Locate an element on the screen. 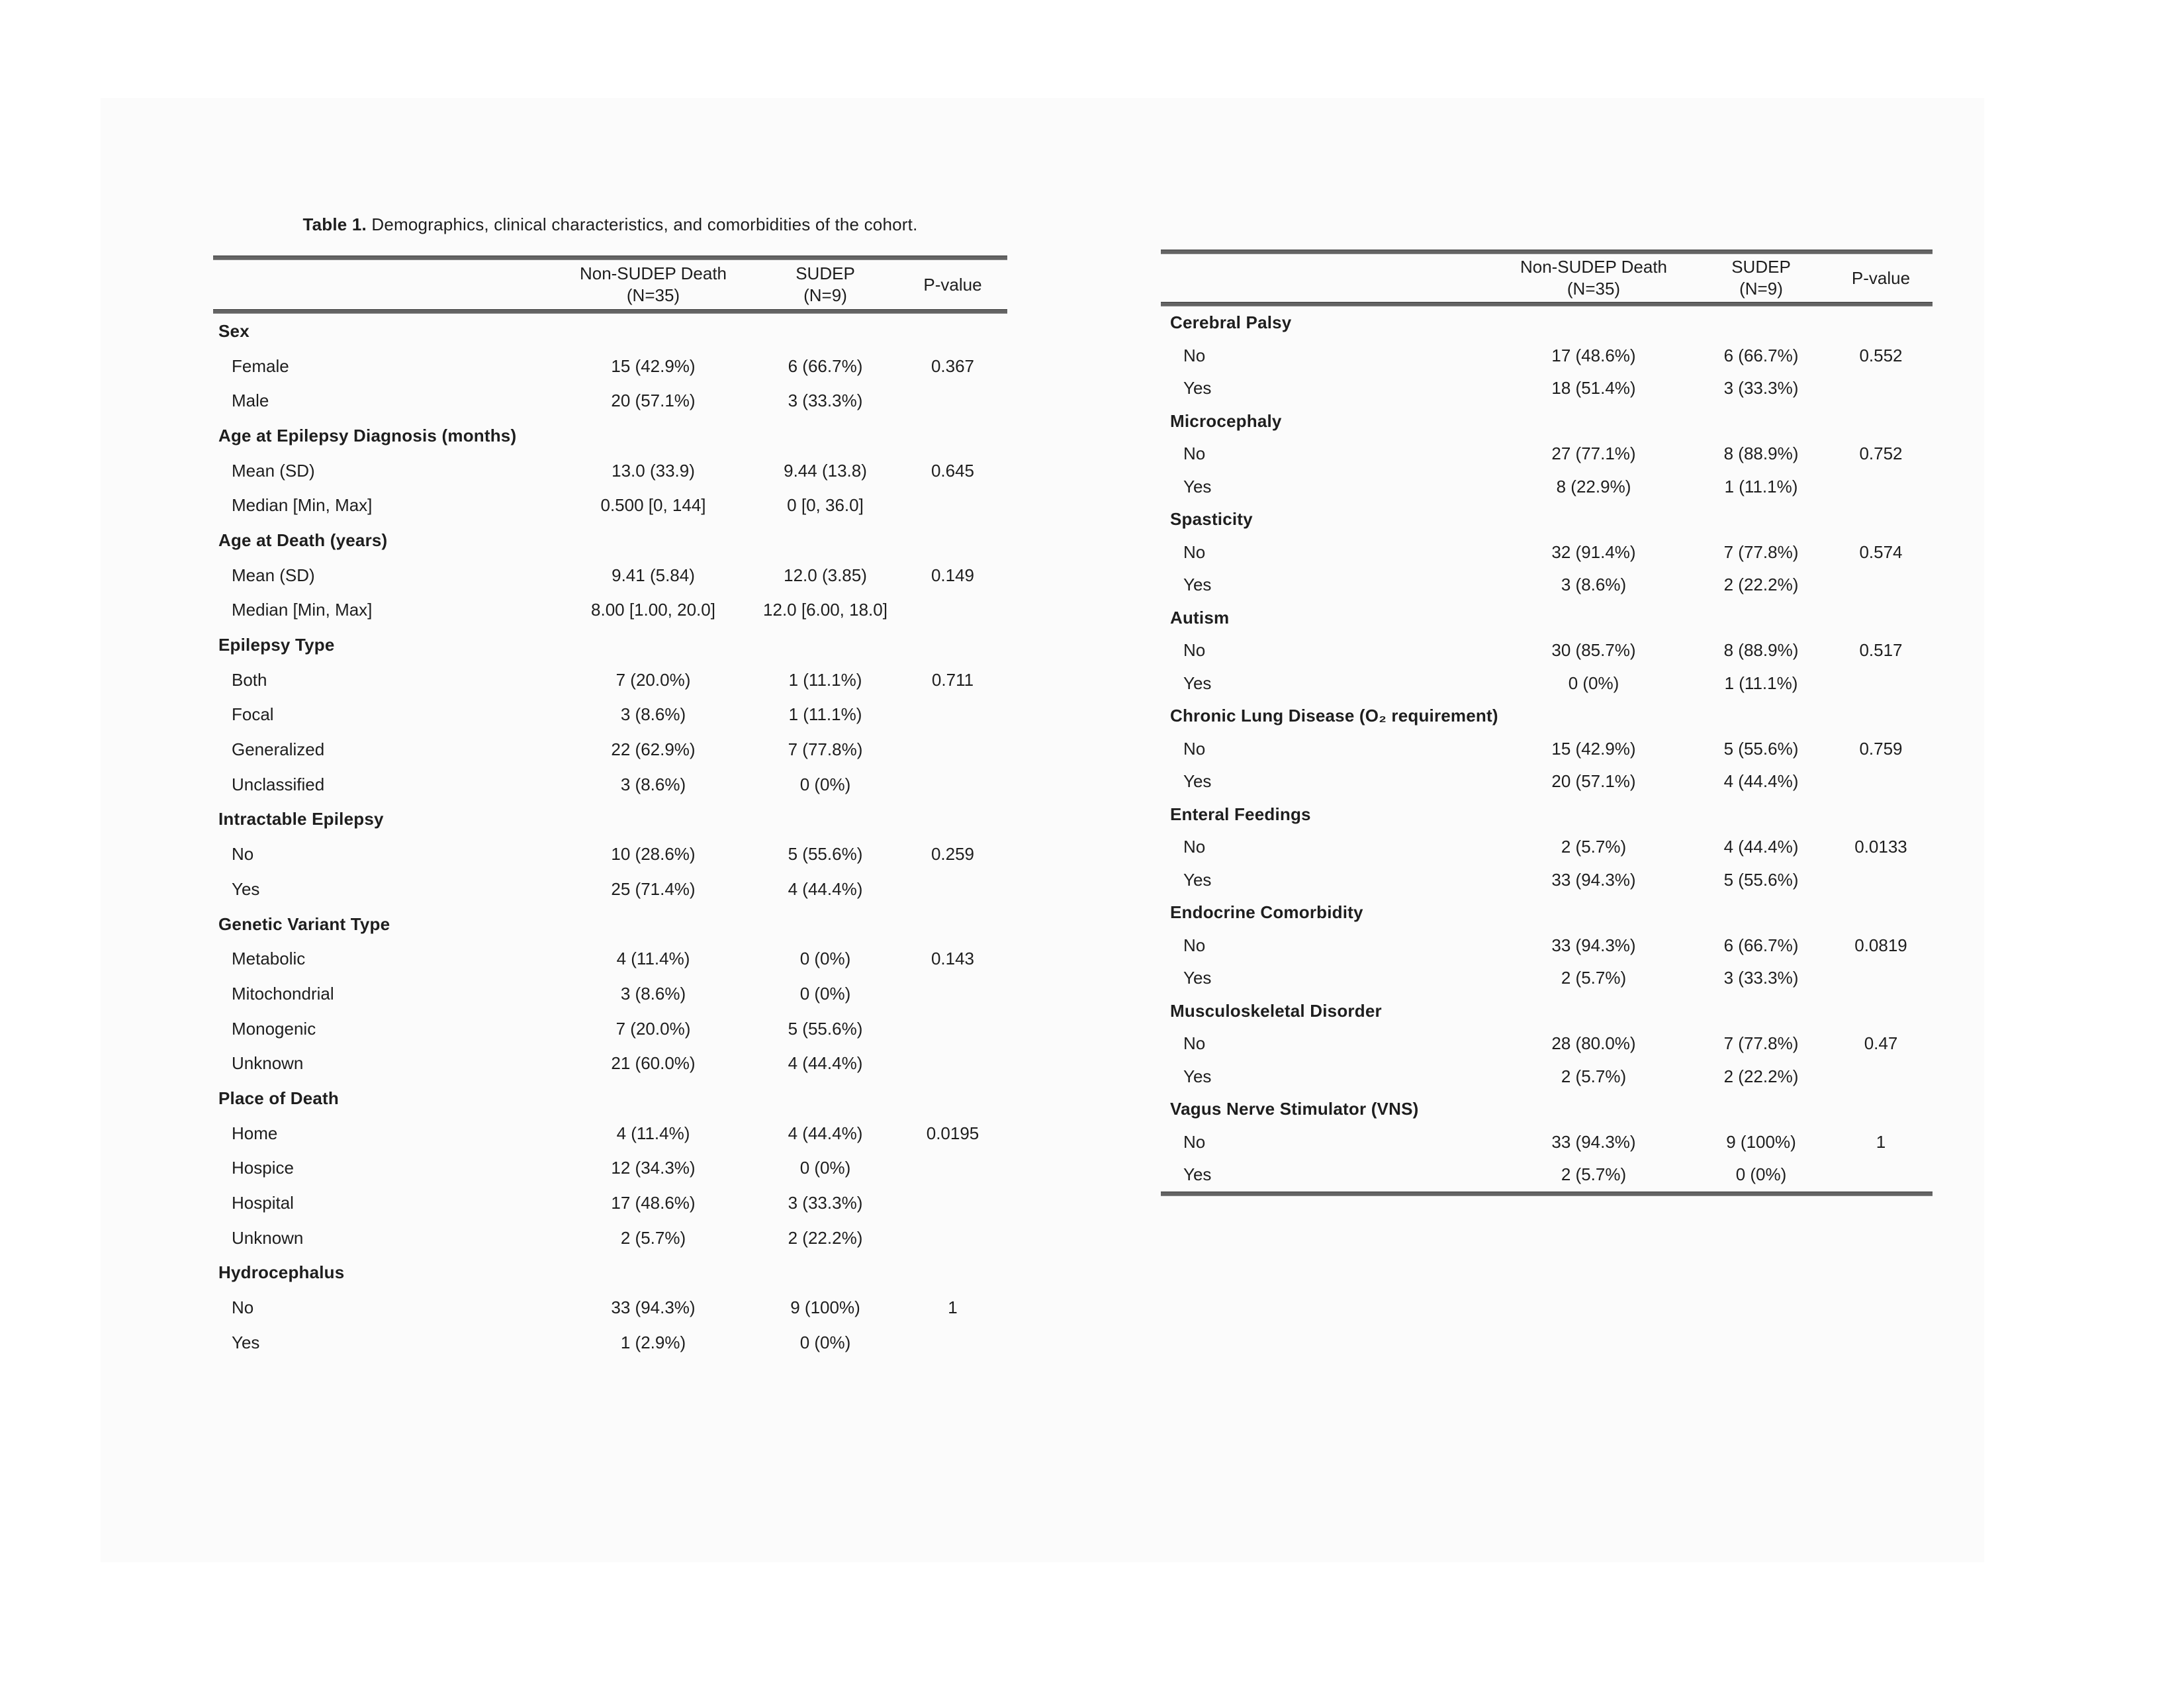  column-header-line: (N=9) is located at coordinates (825, 295).